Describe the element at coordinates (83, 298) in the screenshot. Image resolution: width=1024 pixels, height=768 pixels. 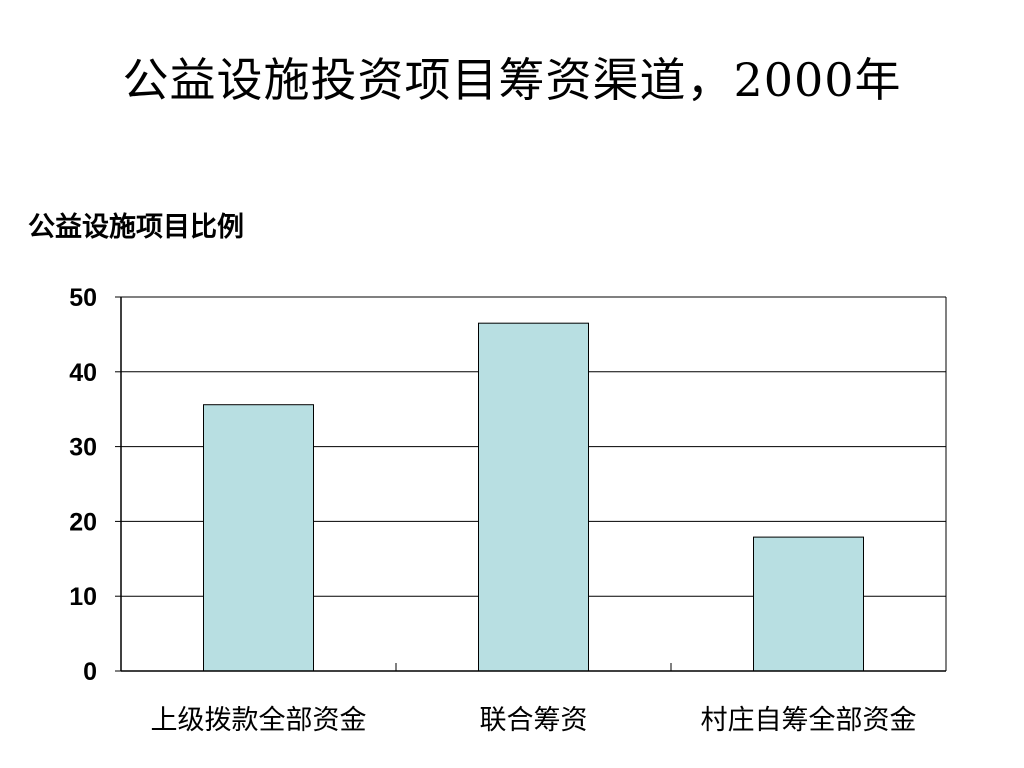
I see `y-tick-label: 50` at that location.